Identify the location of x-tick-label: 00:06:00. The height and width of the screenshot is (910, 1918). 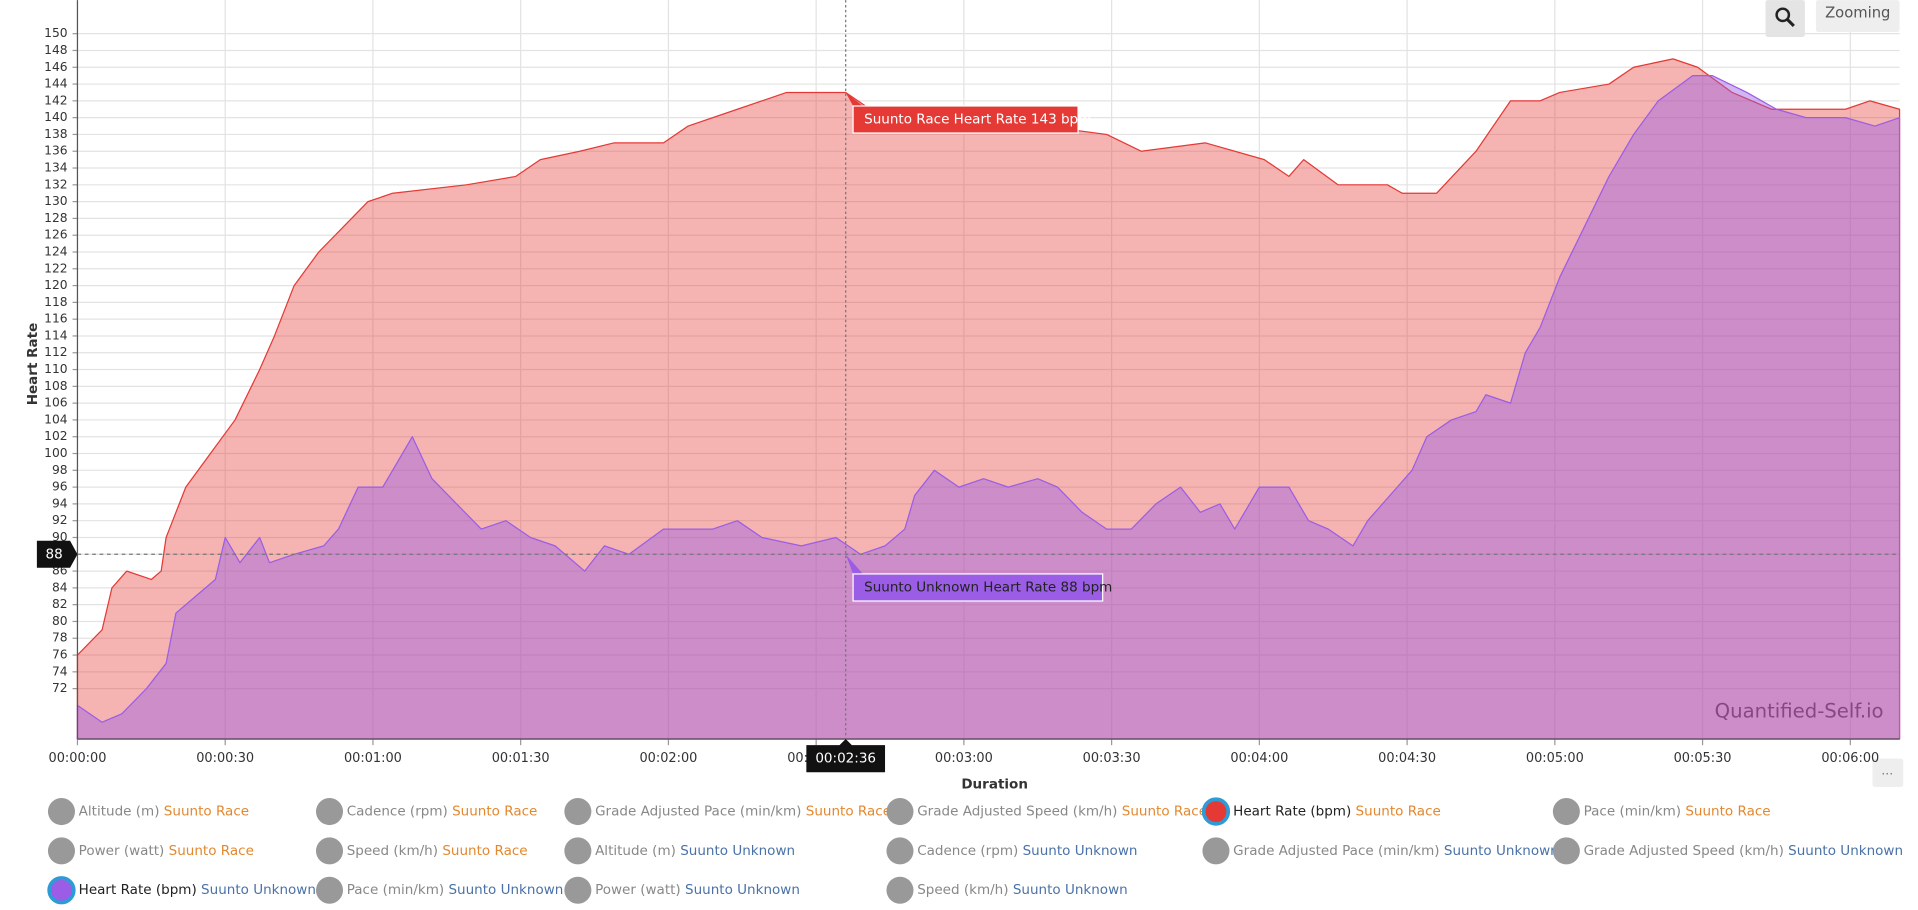
(1850, 758).